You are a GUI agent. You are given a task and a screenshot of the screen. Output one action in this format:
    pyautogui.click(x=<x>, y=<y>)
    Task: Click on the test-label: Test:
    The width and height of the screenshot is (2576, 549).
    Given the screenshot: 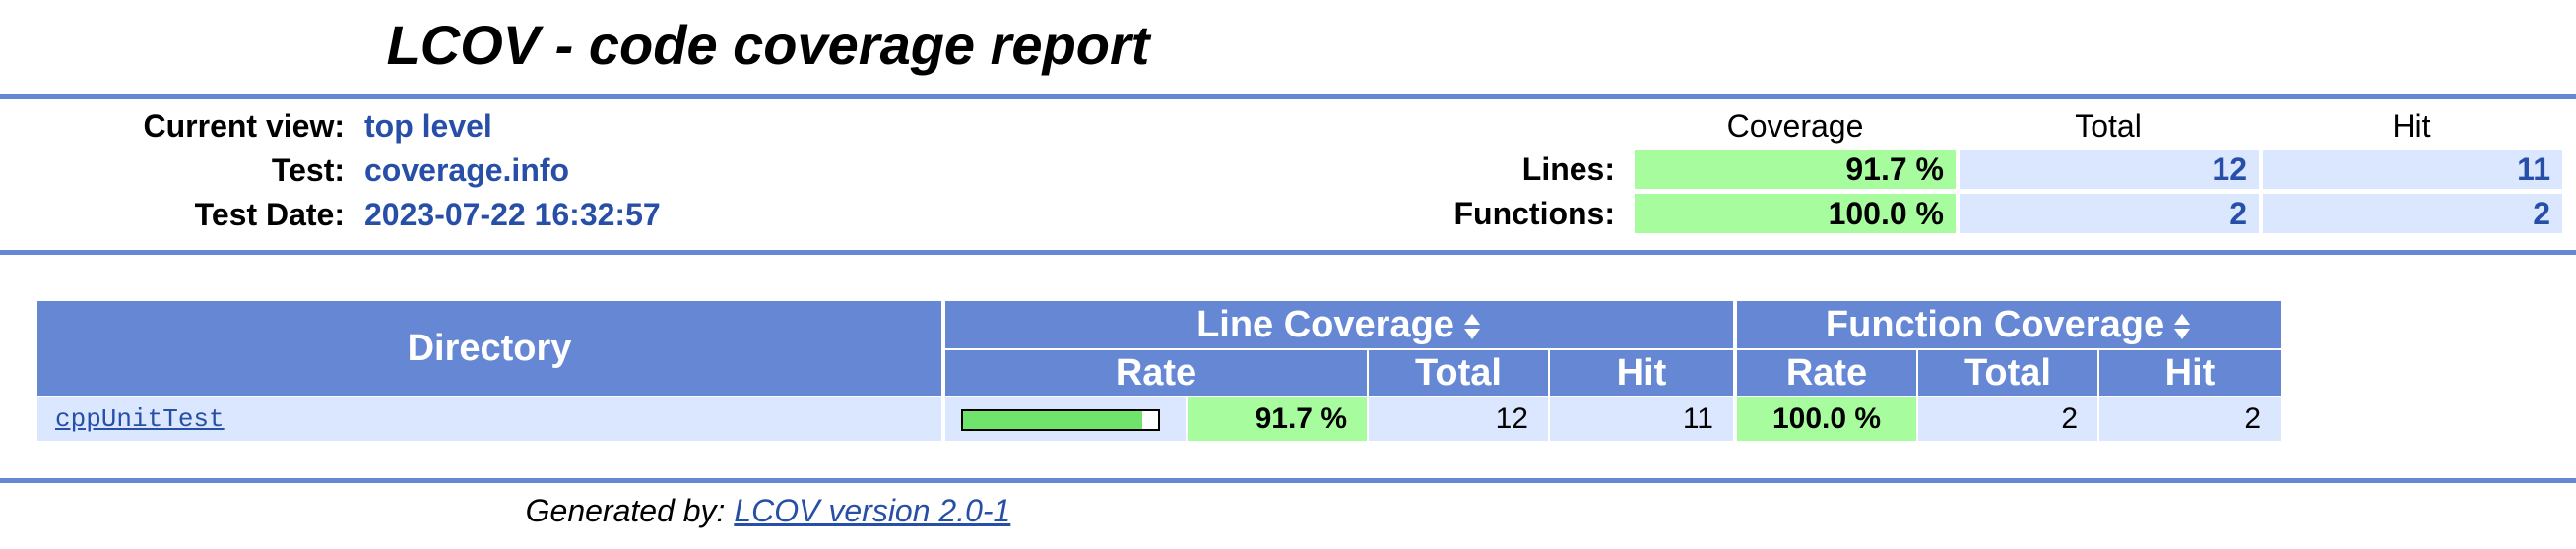 What is the action you would take?
    pyautogui.click(x=308, y=170)
    